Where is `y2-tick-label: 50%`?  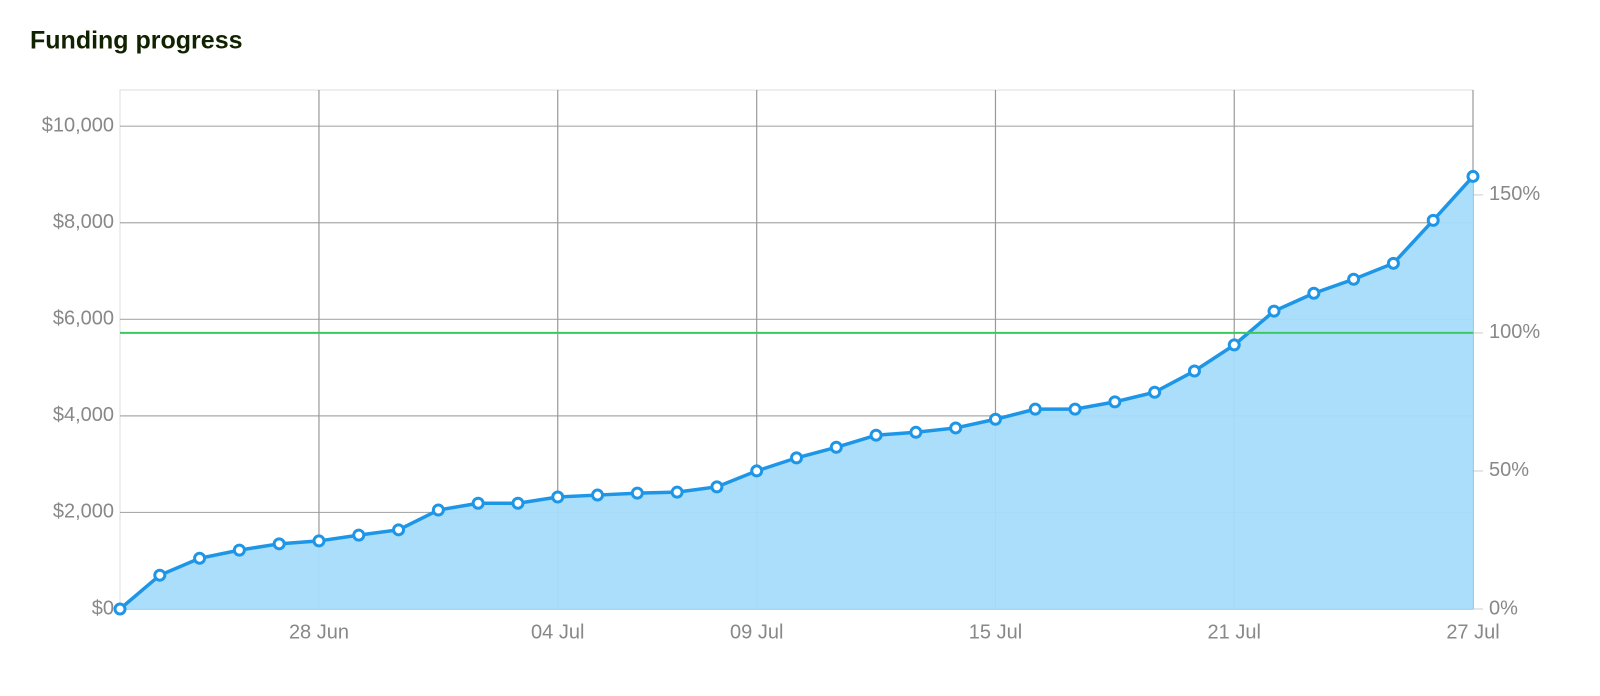
y2-tick-label: 50% is located at coordinates (1509, 470).